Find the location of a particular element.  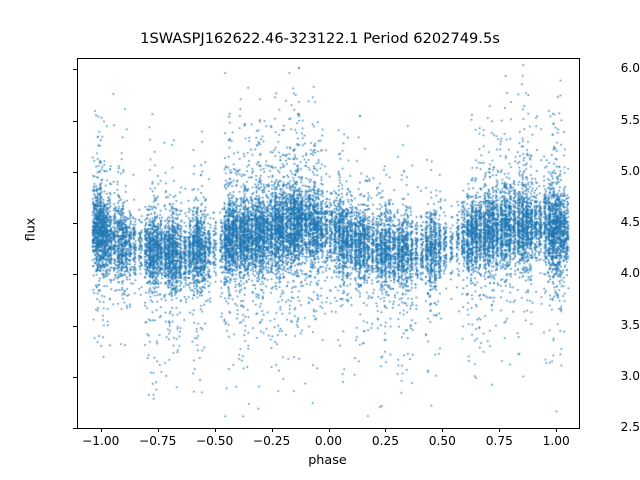

x-tick-label: −0.25 is located at coordinates (271, 441).